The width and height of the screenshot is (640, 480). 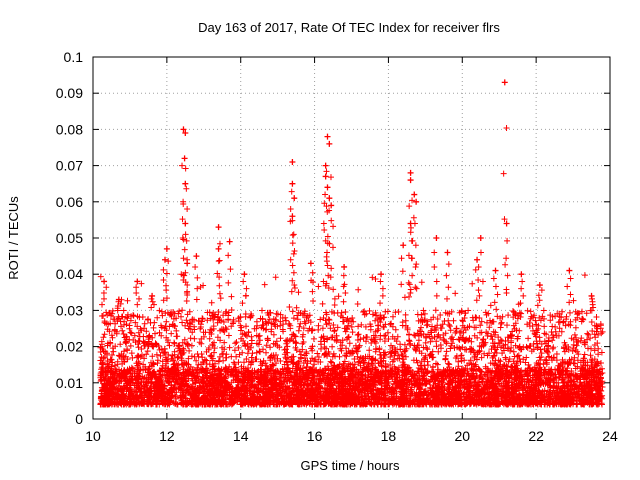 What do you see at coordinates (69, 129) in the screenshot?
I see `y-tick-label: 0.08` at bounding box center [69, 129].